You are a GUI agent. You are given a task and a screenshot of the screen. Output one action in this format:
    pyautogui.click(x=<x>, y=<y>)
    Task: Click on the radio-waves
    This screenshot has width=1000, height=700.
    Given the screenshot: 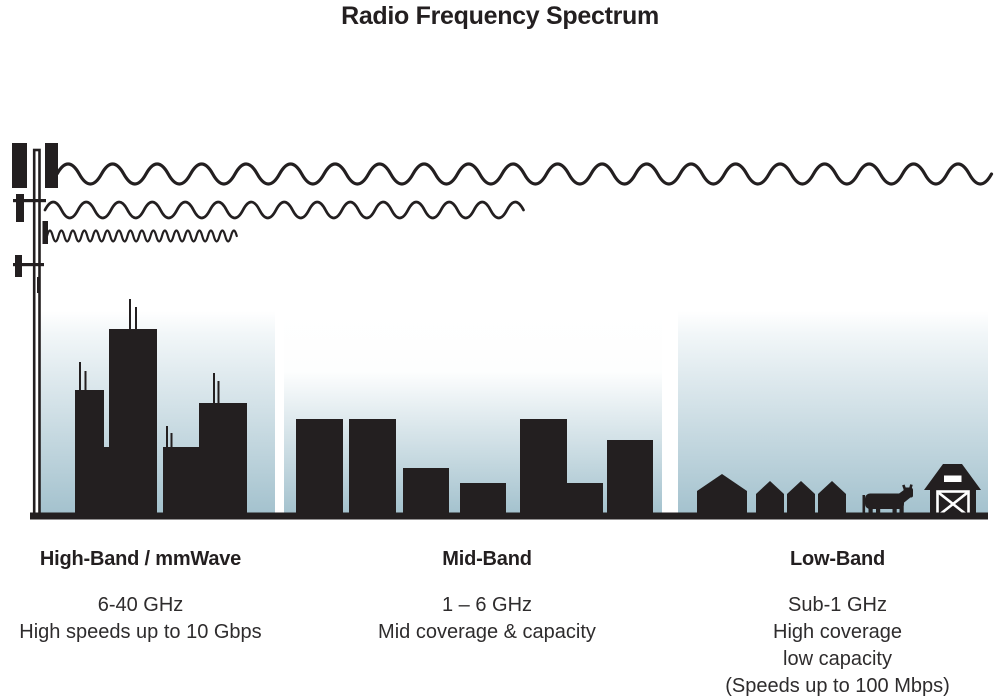 What is the action you would take?
    pyautogui.click(x=518, y=202)
    